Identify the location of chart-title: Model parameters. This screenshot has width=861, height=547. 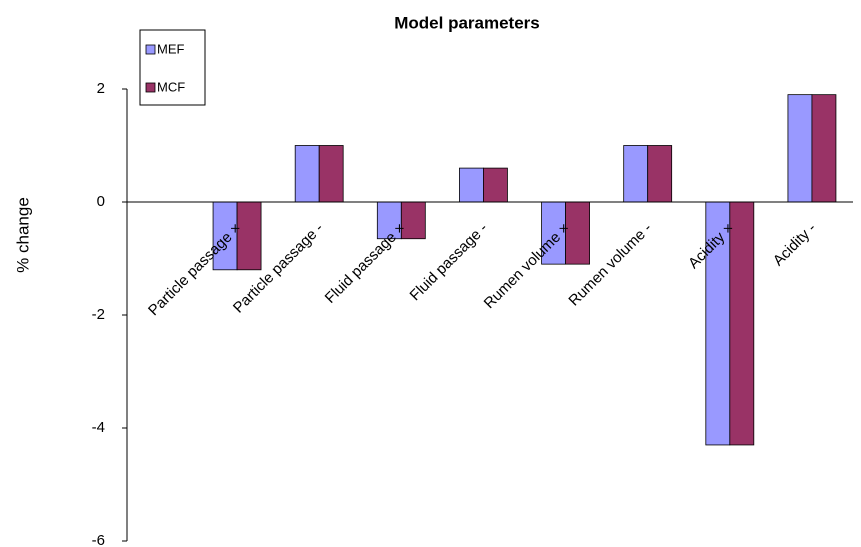
(467, 22).